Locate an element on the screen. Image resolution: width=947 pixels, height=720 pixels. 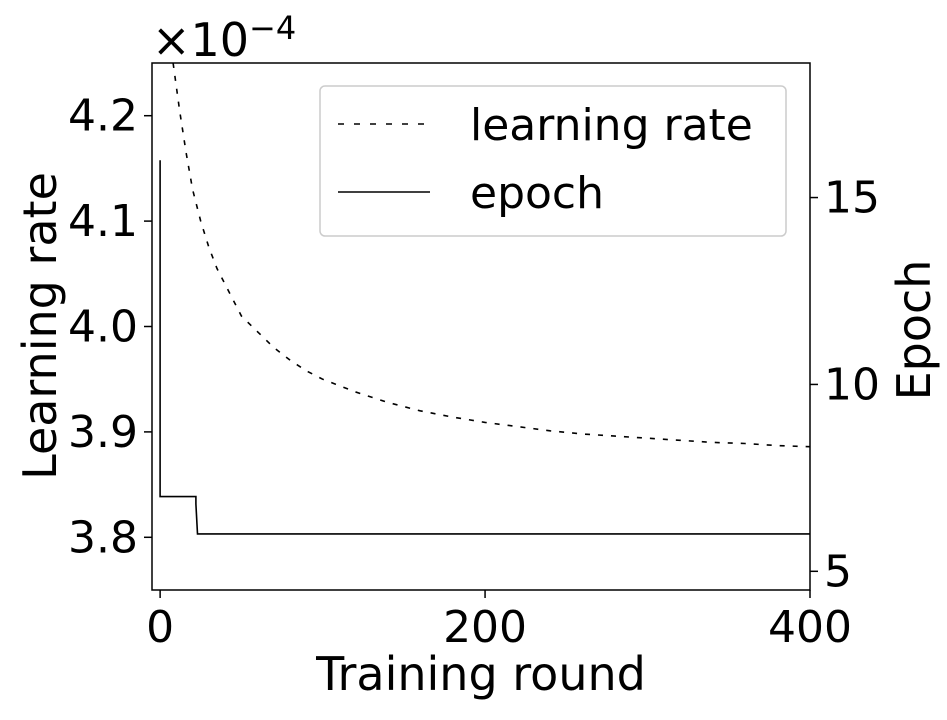
right-tick-label: 5 is located at coordinates (838, 571).